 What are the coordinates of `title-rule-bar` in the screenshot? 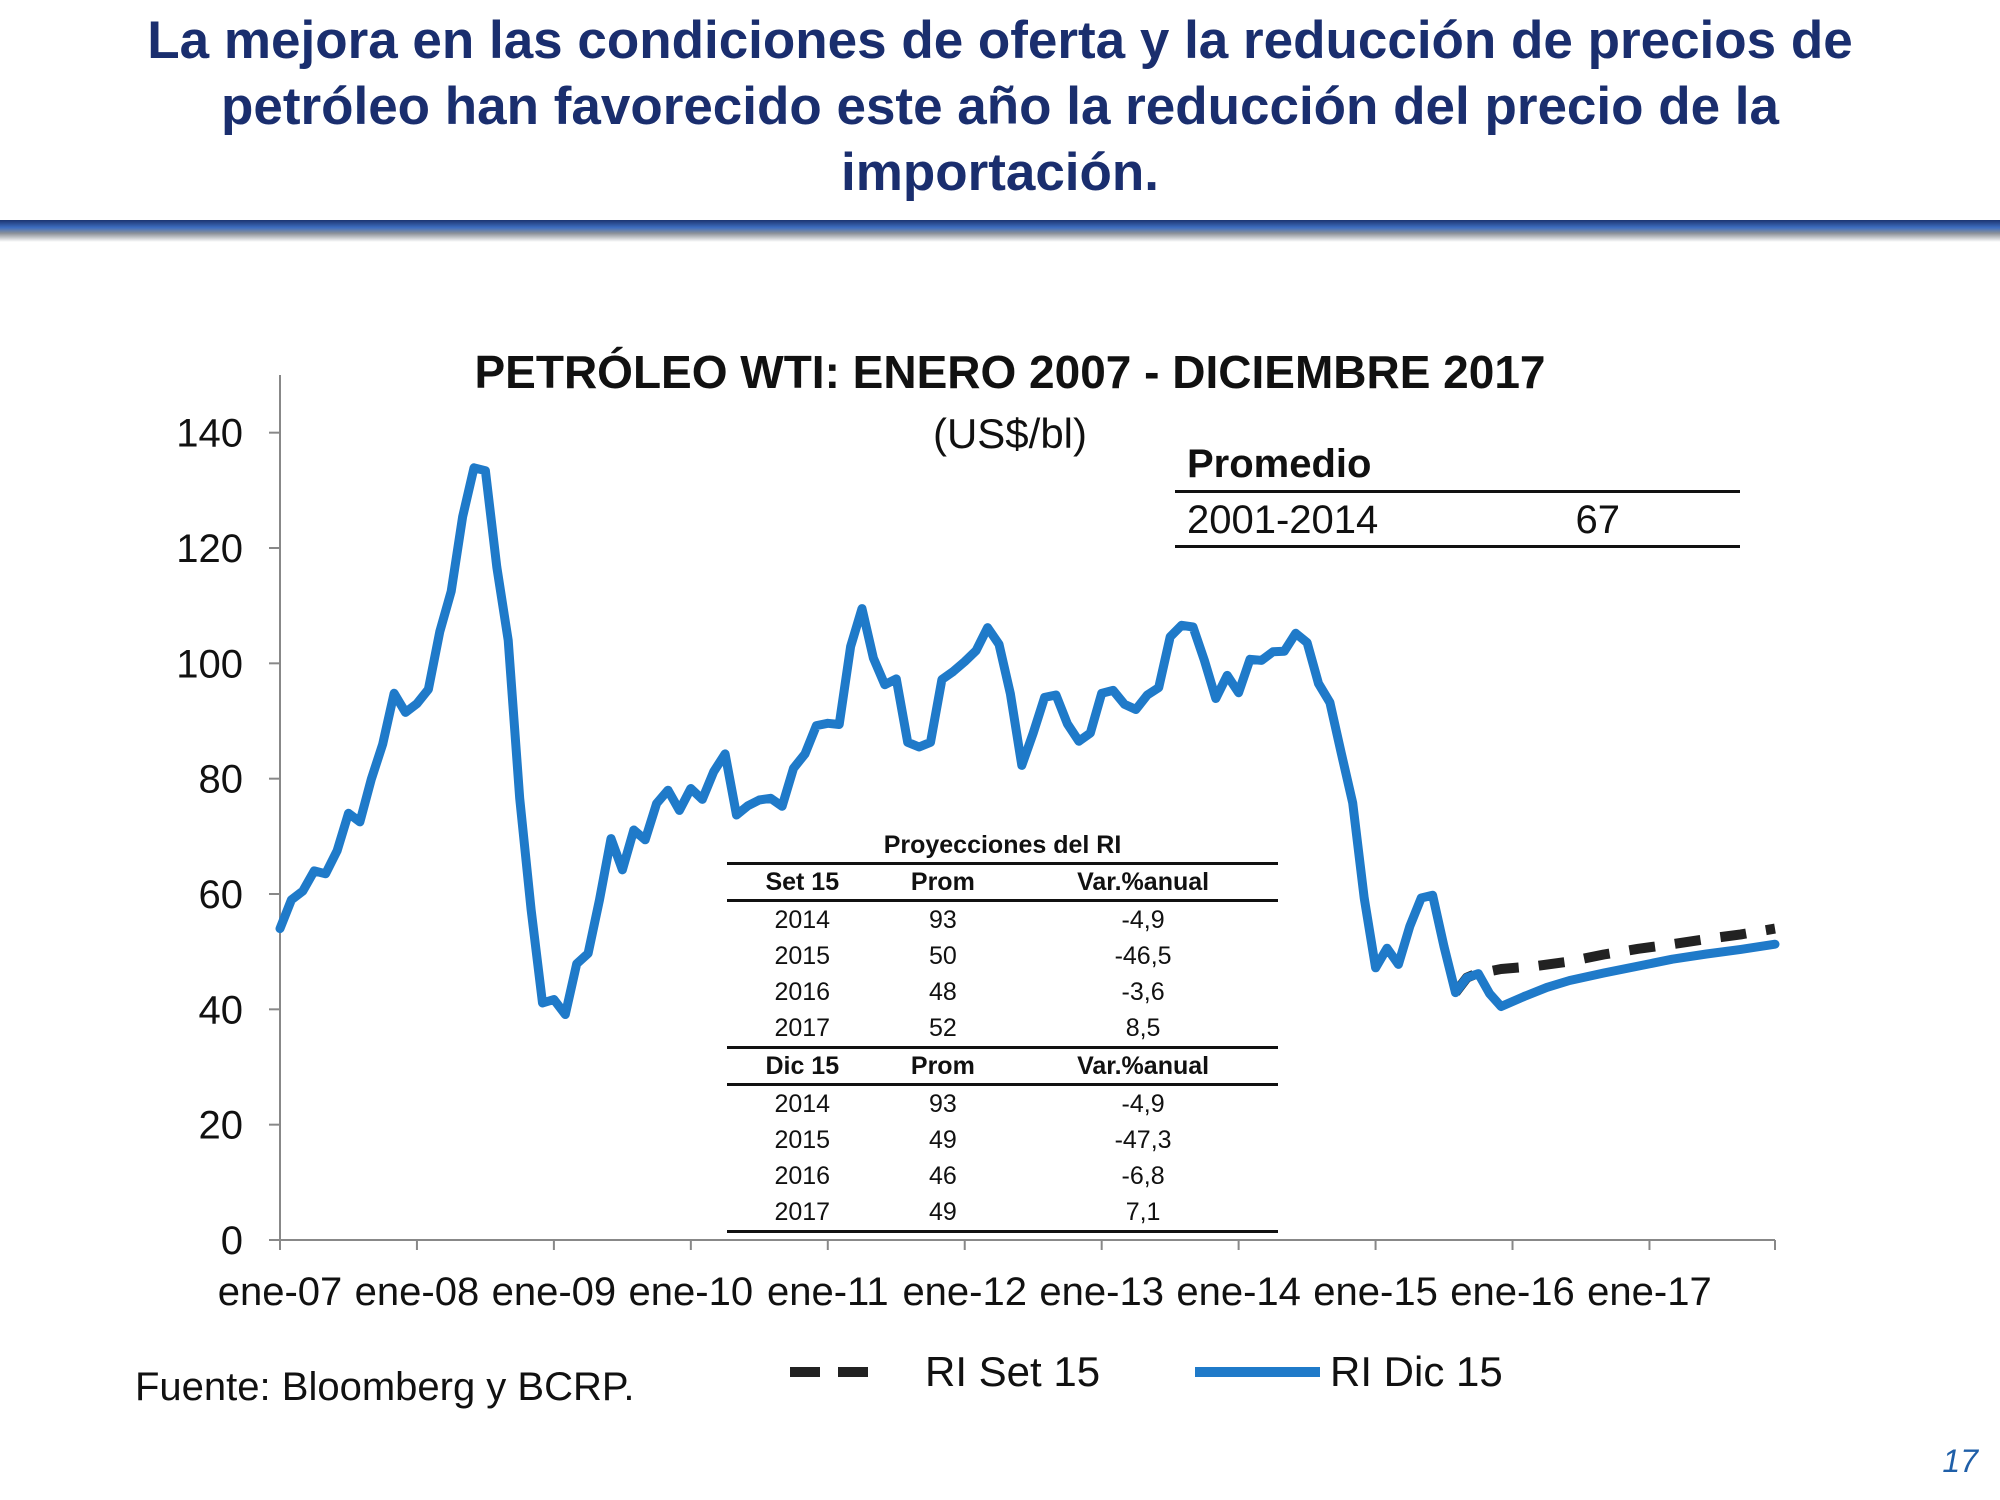 It's located at (1000, 231).